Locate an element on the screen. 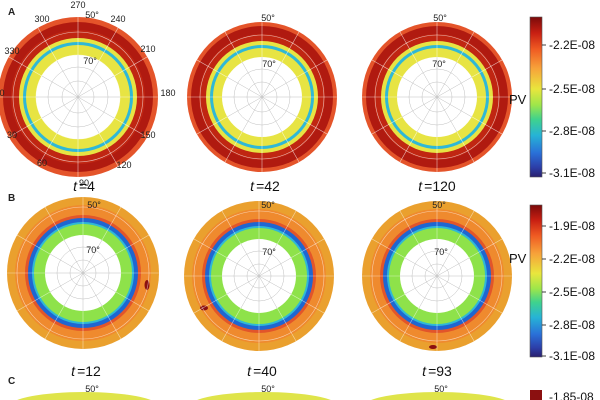 This screenshot has width=600, height=400. polar-plot-b1 is located at coordinates (83, 273).